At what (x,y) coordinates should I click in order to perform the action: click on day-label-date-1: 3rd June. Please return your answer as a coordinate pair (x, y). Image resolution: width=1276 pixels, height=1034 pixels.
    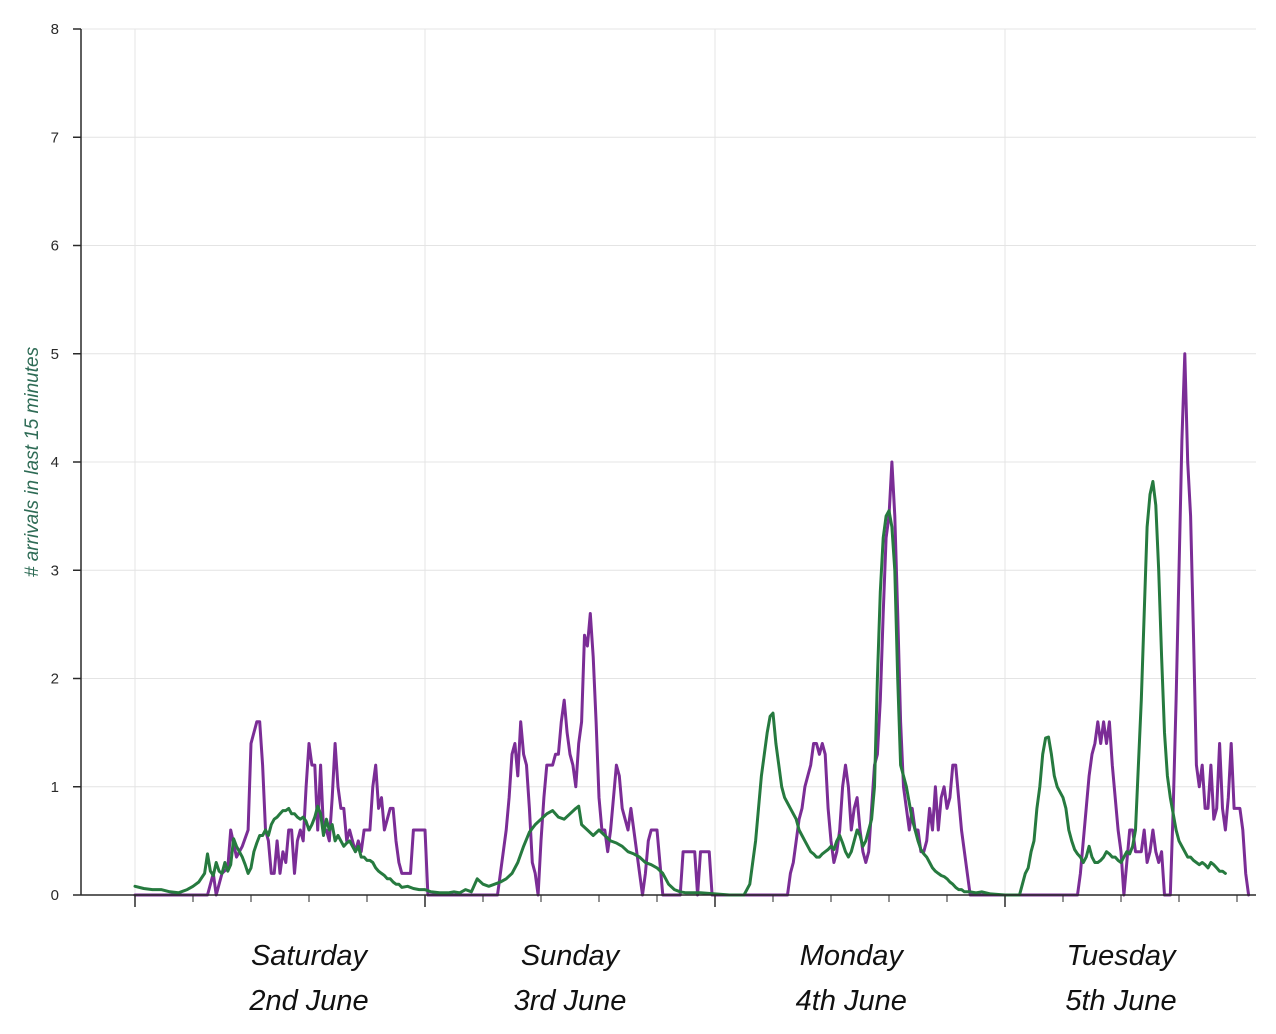
    Looking at the image, I should click on (570, 1001).